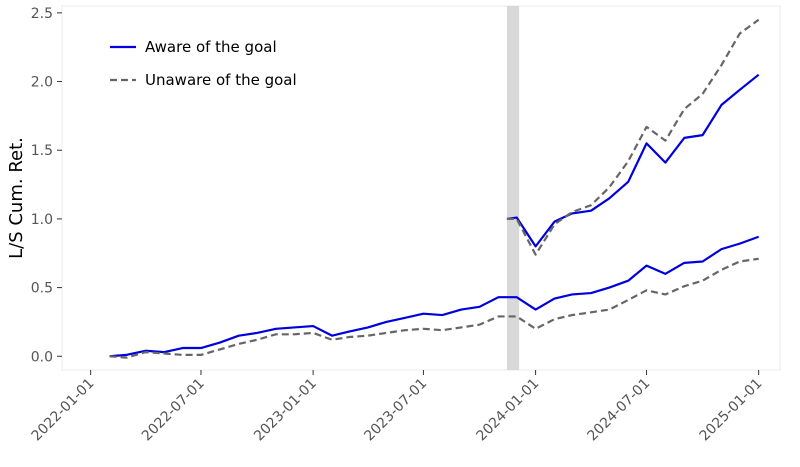 This screenshot has width=800, height=467. Describe the element at coordinates (42, 83) in the screenshot. I see `y-tick-label: 2.0` at that location.